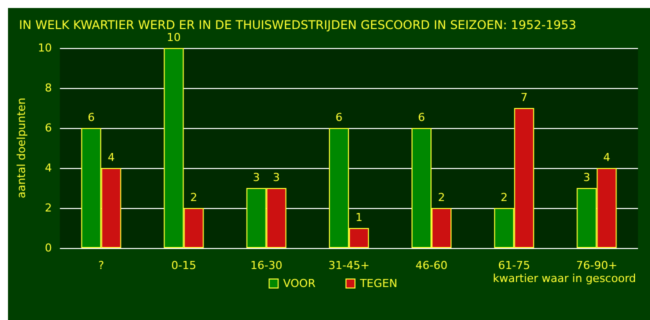 The height and width of the screenshot is (320, 650). What do you see at coordinates (21, 148) in the screenshot?
I see `y-axis-title: aantal doelpunten` at bounding box center [21, 148].